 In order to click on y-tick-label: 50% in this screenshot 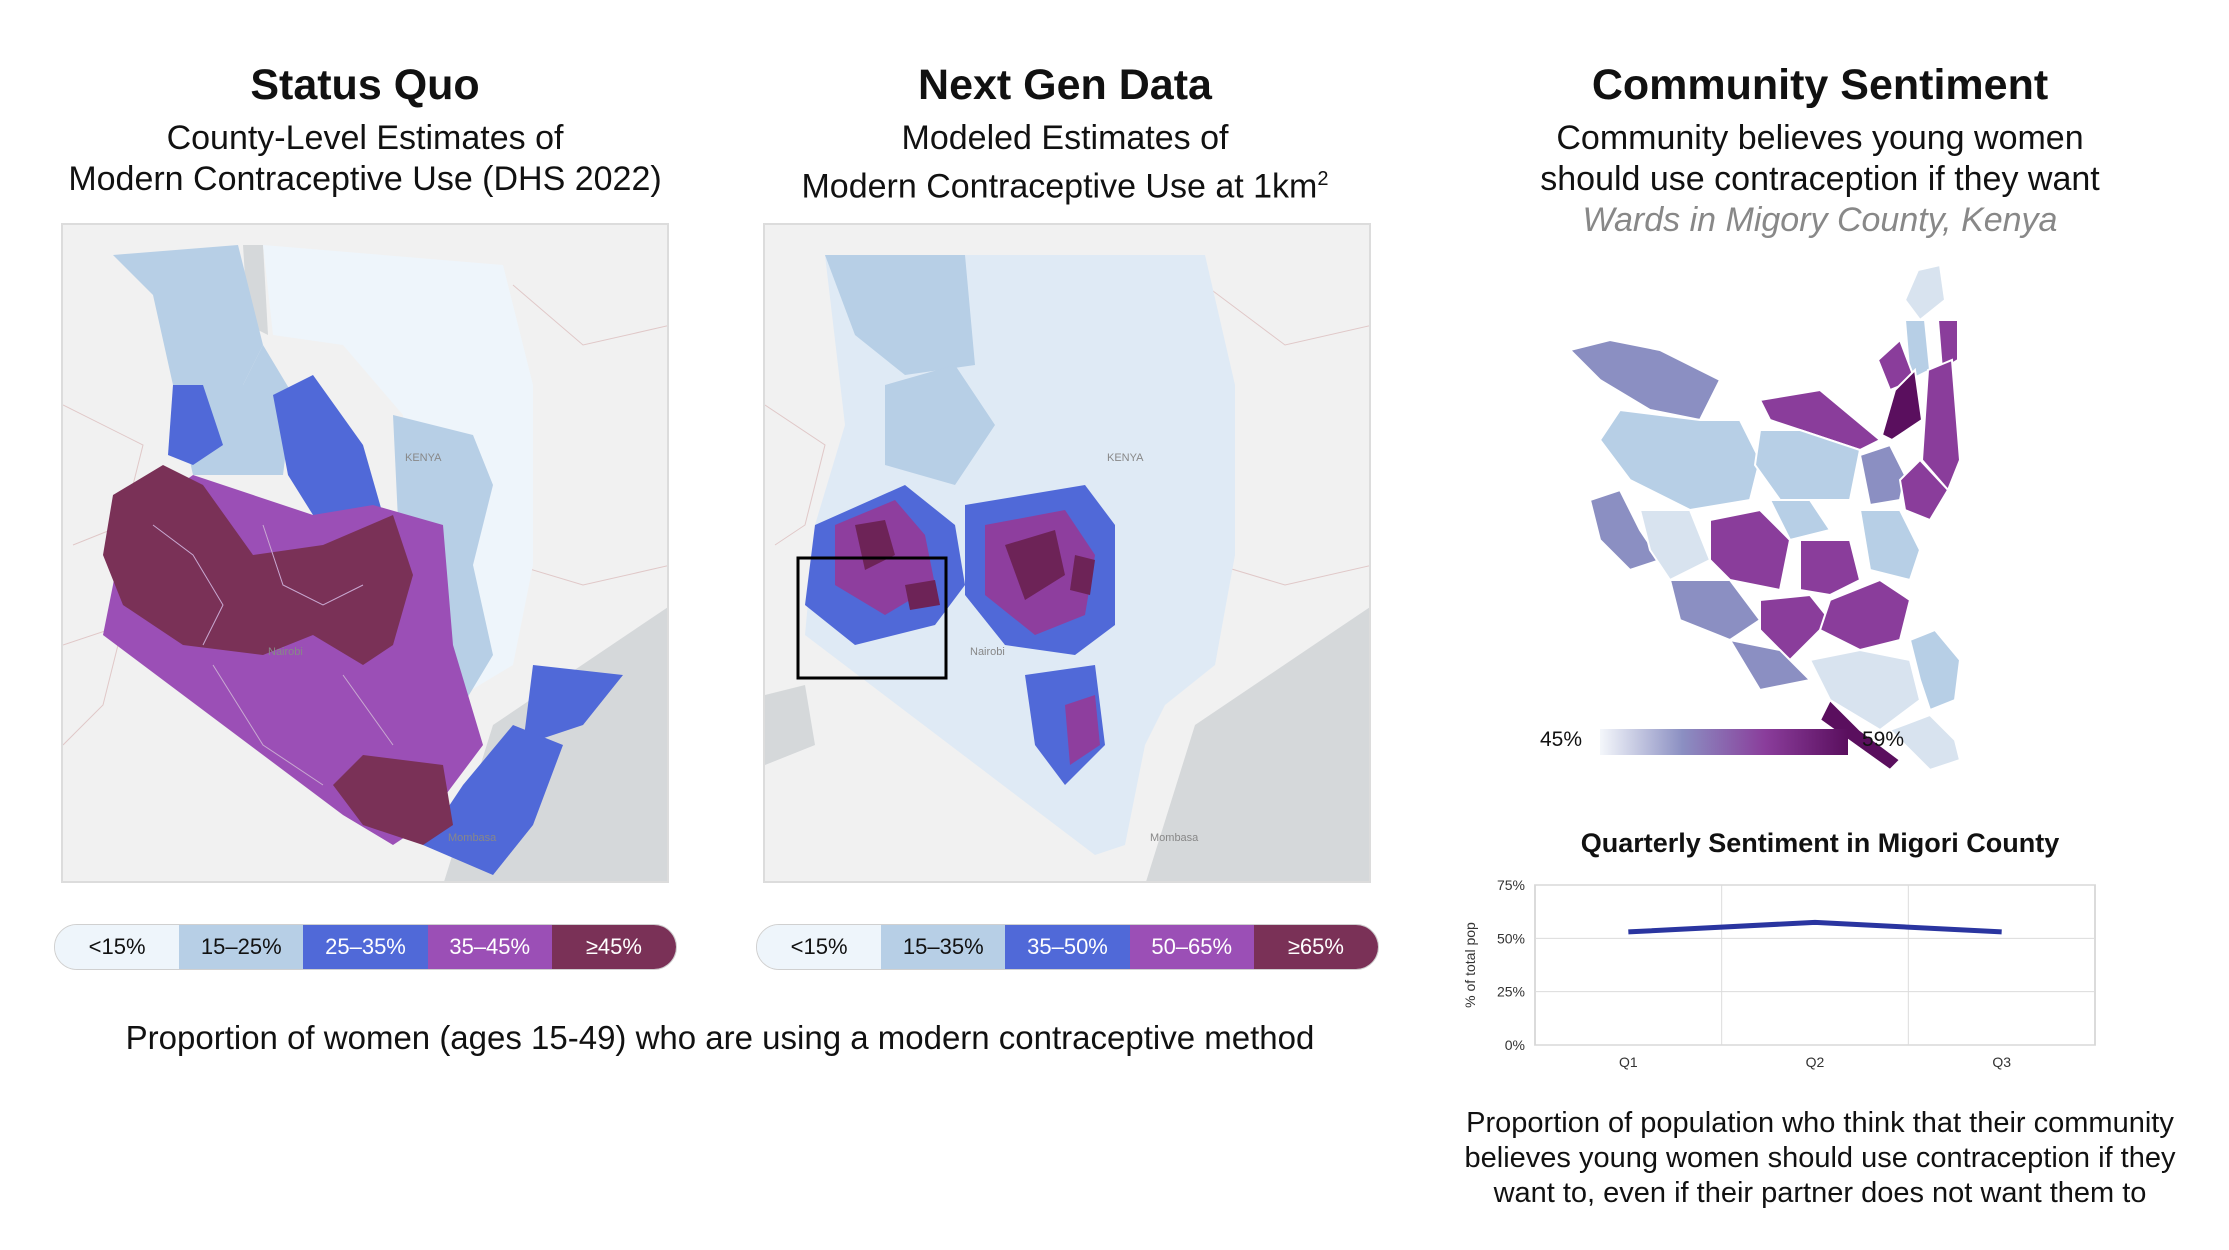, I will do `click(1511, 938)`.